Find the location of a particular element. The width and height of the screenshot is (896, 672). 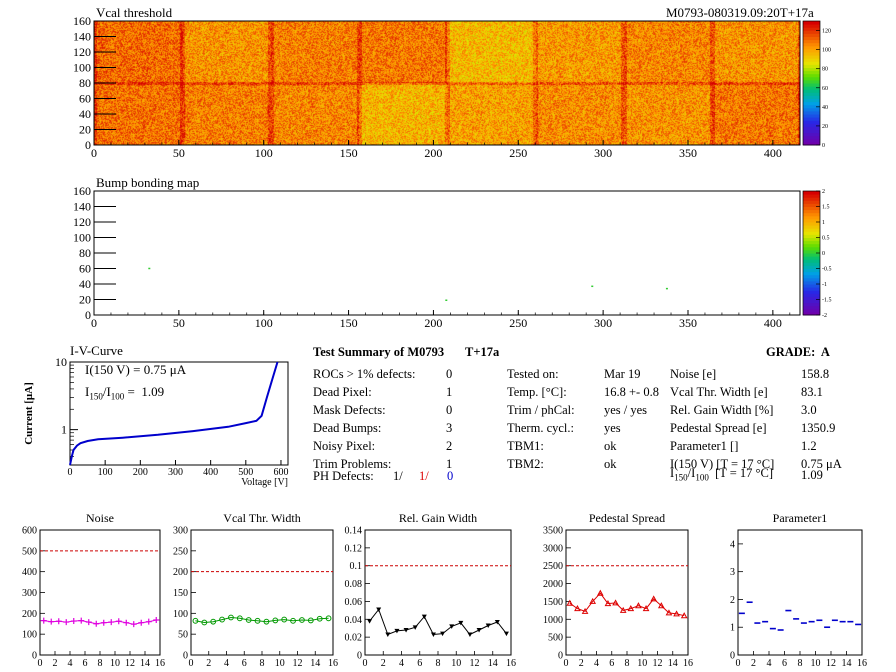

iv-y-tick-label: 1 is located at coordinates (64, 430).